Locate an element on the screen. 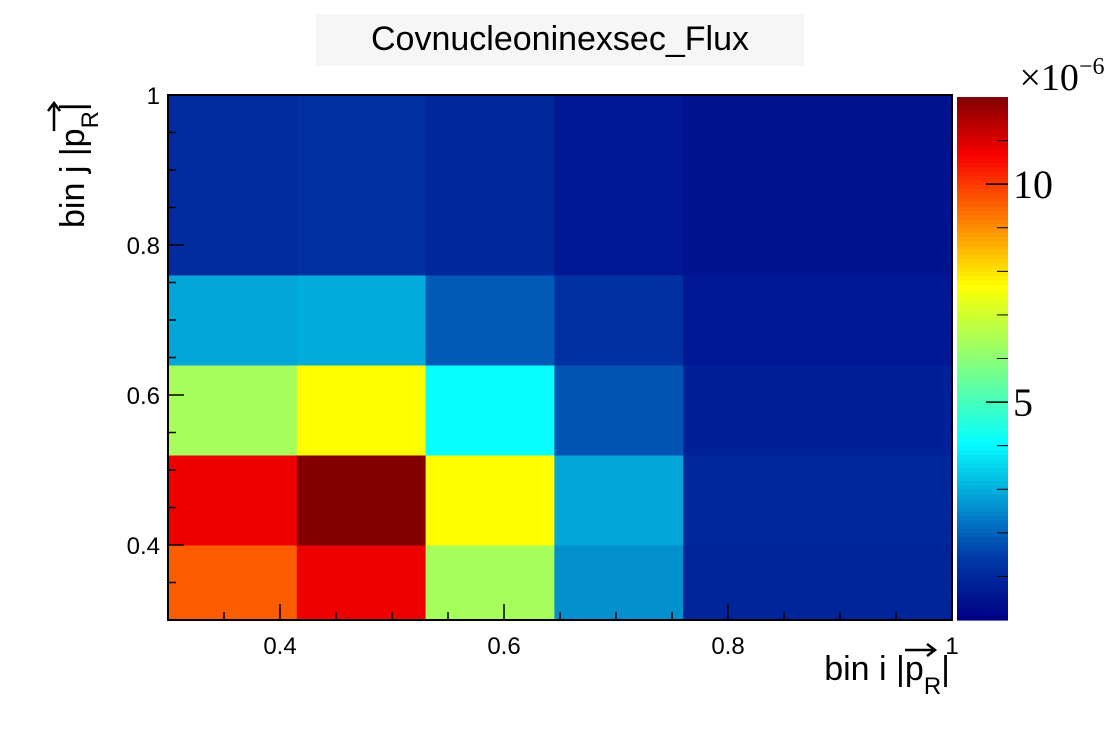 Image resolution: width=1120 pixels, height=740 pixels. y-tick-label: 1 is located at coordinates (153, 96).